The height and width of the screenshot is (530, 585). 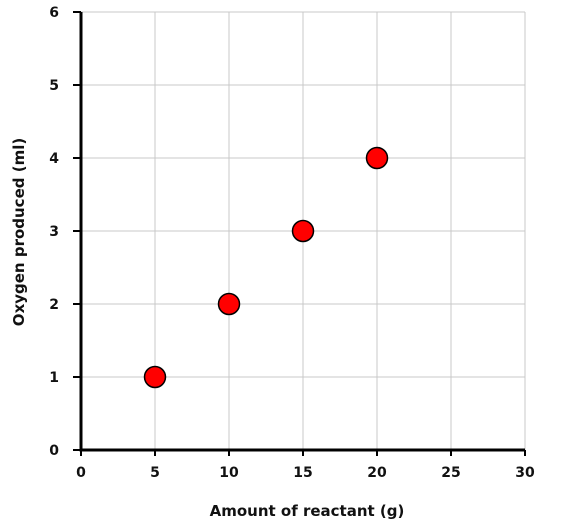 I want to click on x-tick-label: 15, so click(x=302, y=473).